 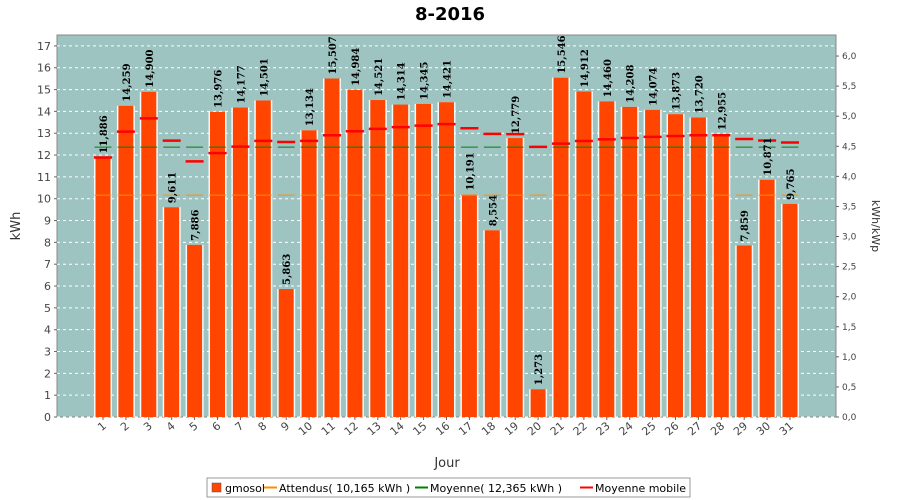 I want to click on data-label: 14,460, so click(x=608, y=78).